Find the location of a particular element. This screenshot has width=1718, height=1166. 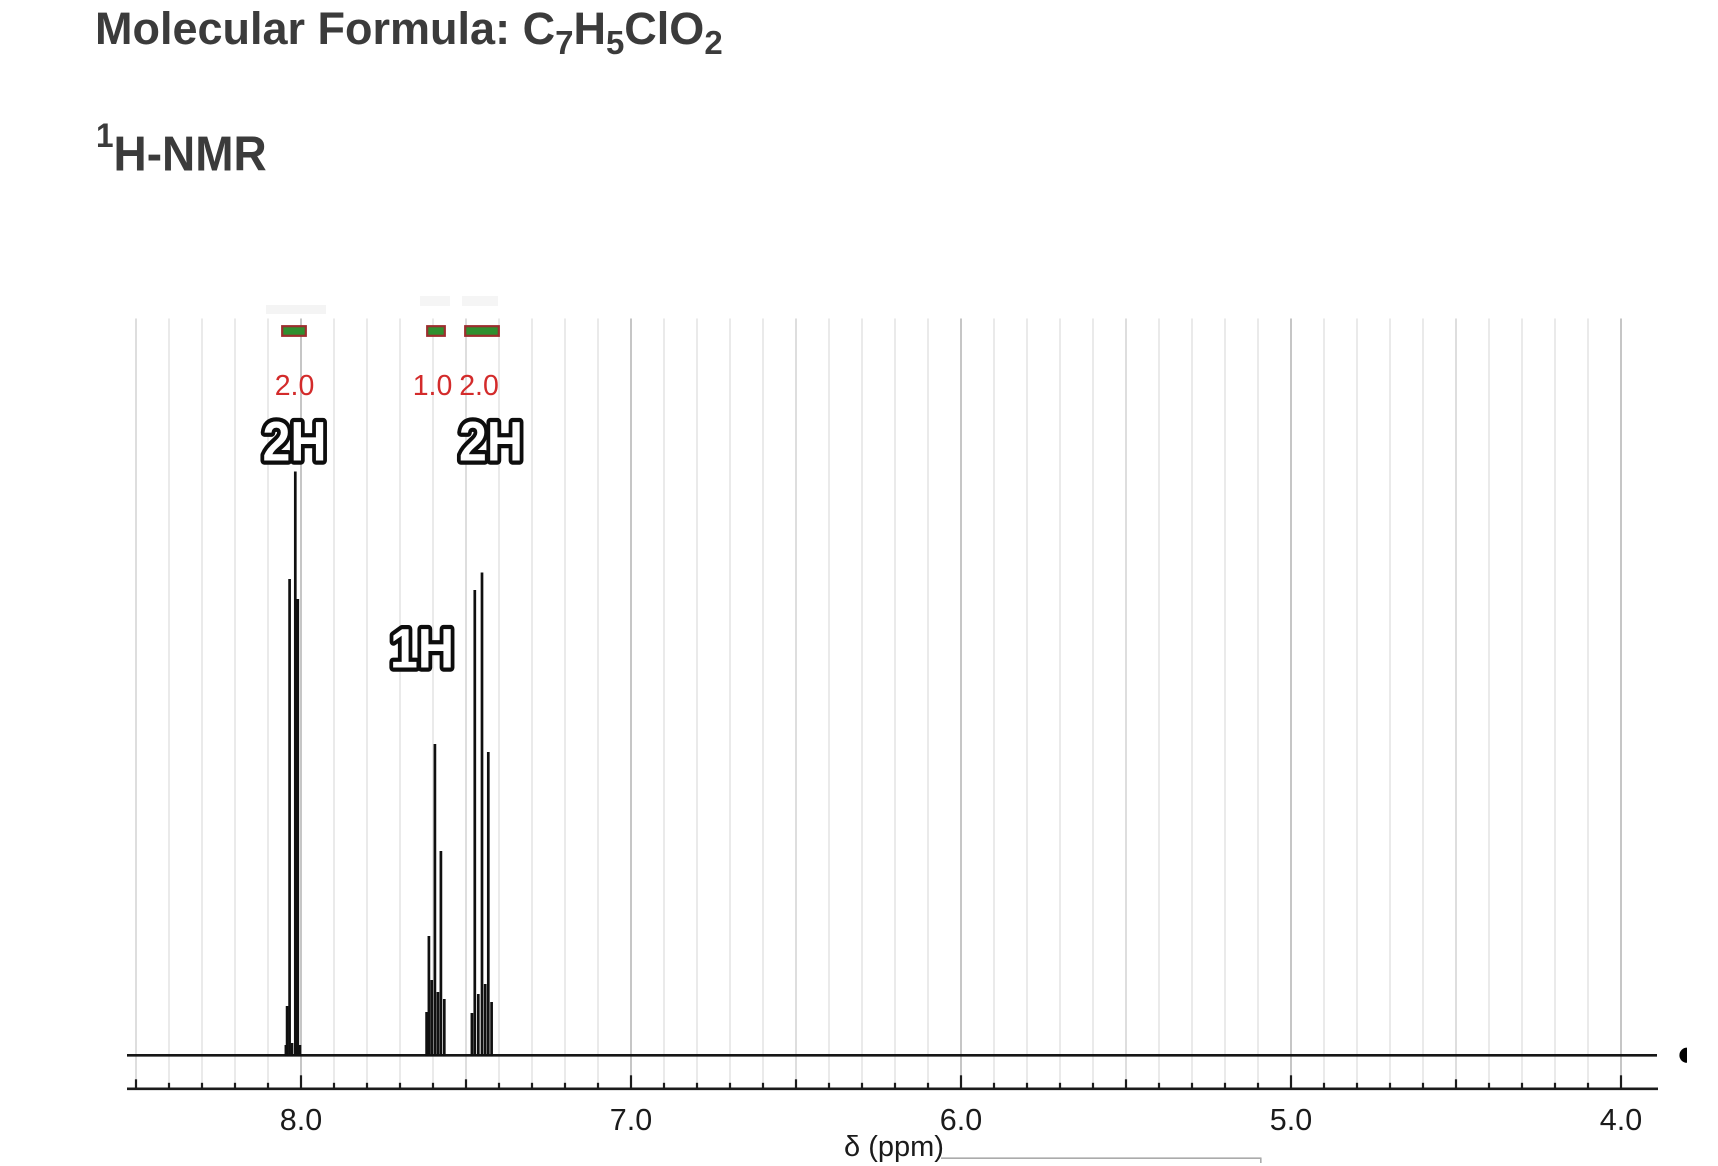

svg-text: 5.0 is located at coordinates (1291, 1120).